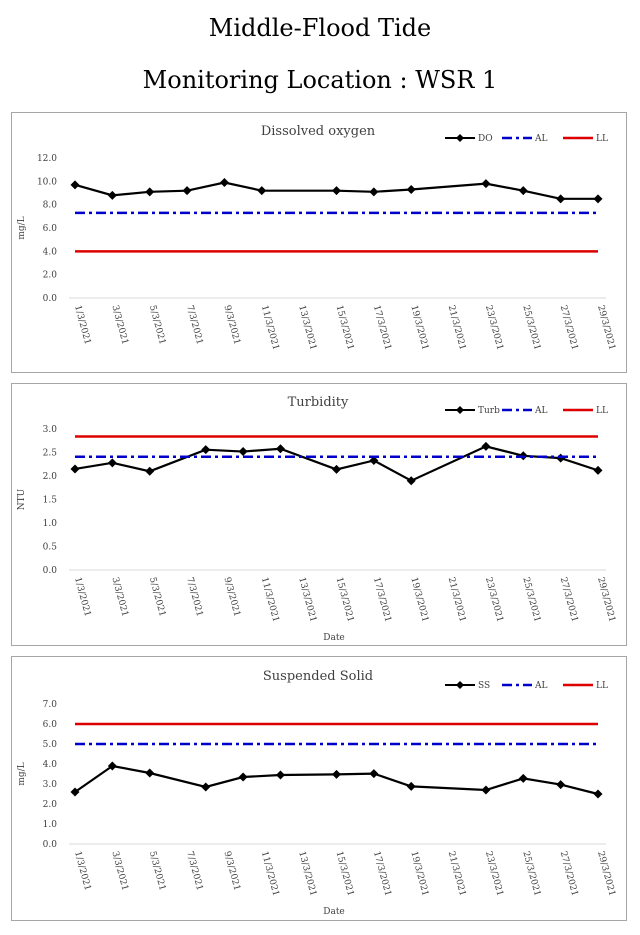  Describe the element at coordinates (489, 411) in the screenshot. I see `legend-label-turb: Turb` at that location.